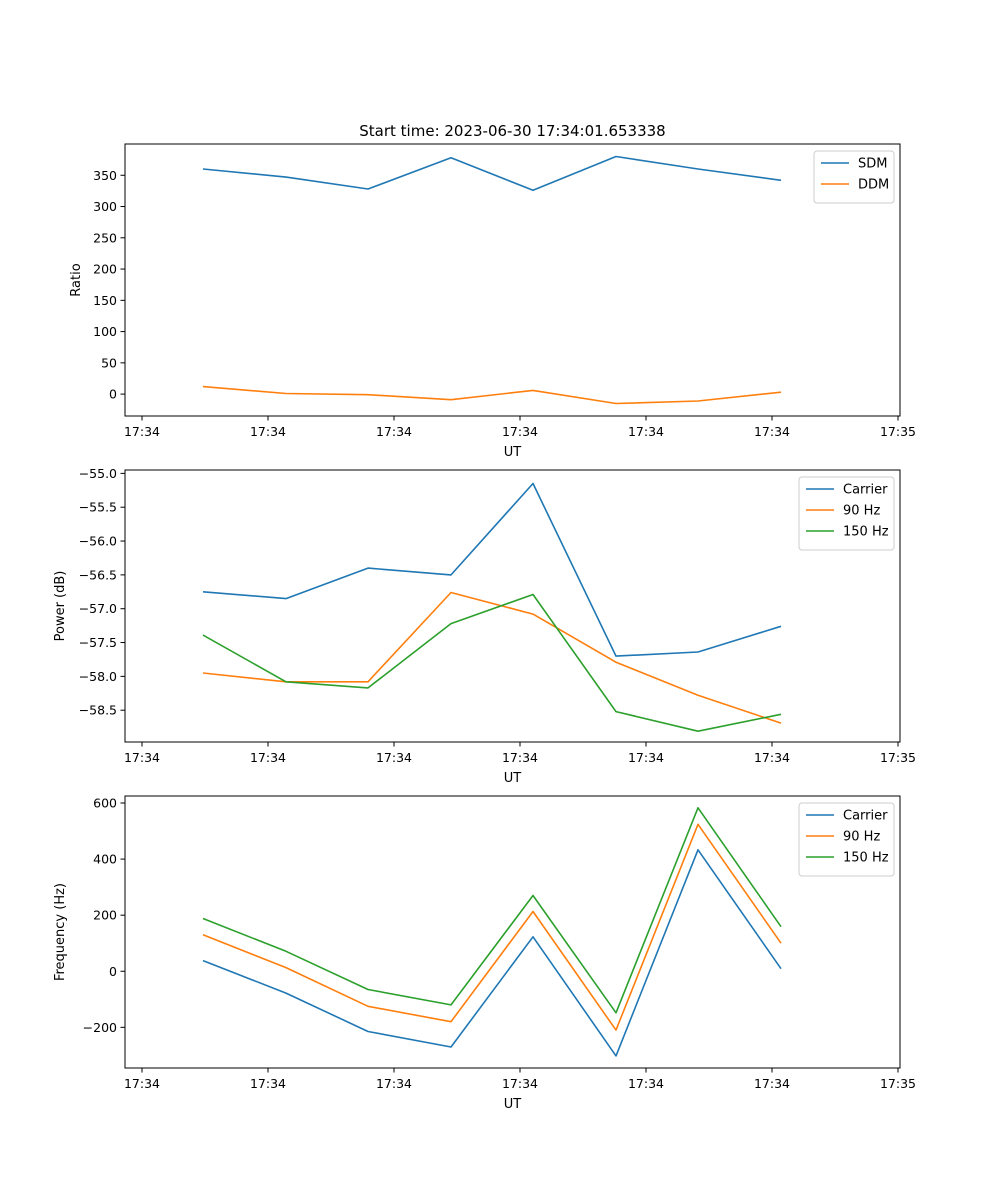 The height and width of the screenshot is (1200, 1000). What do you see at coordinates (105, 803) in the screenshot?
I see `y-tick-label: 600` at bounding box center [105, 803].